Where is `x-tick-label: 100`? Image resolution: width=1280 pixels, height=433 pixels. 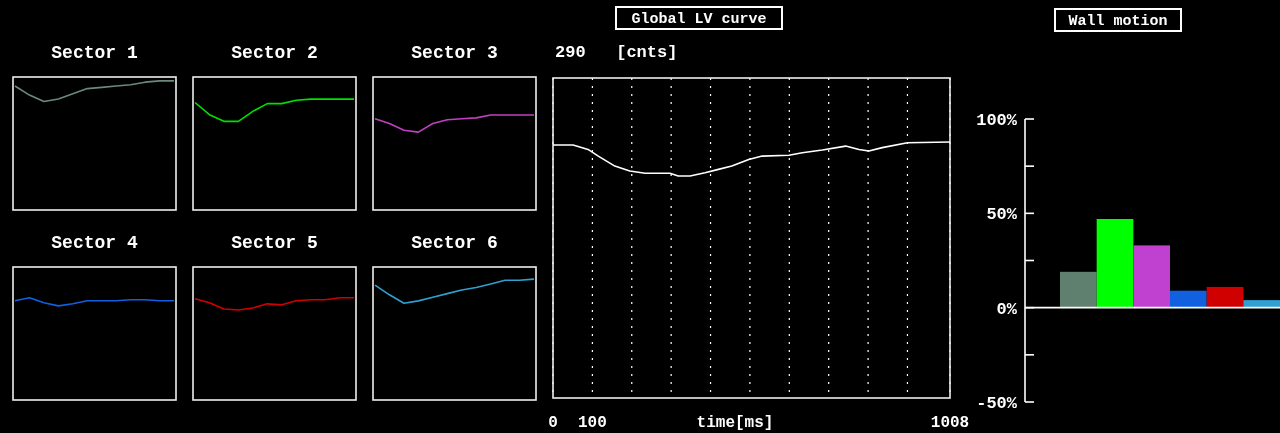 x-tick-label: 100 is located at coordinates (592, 423).